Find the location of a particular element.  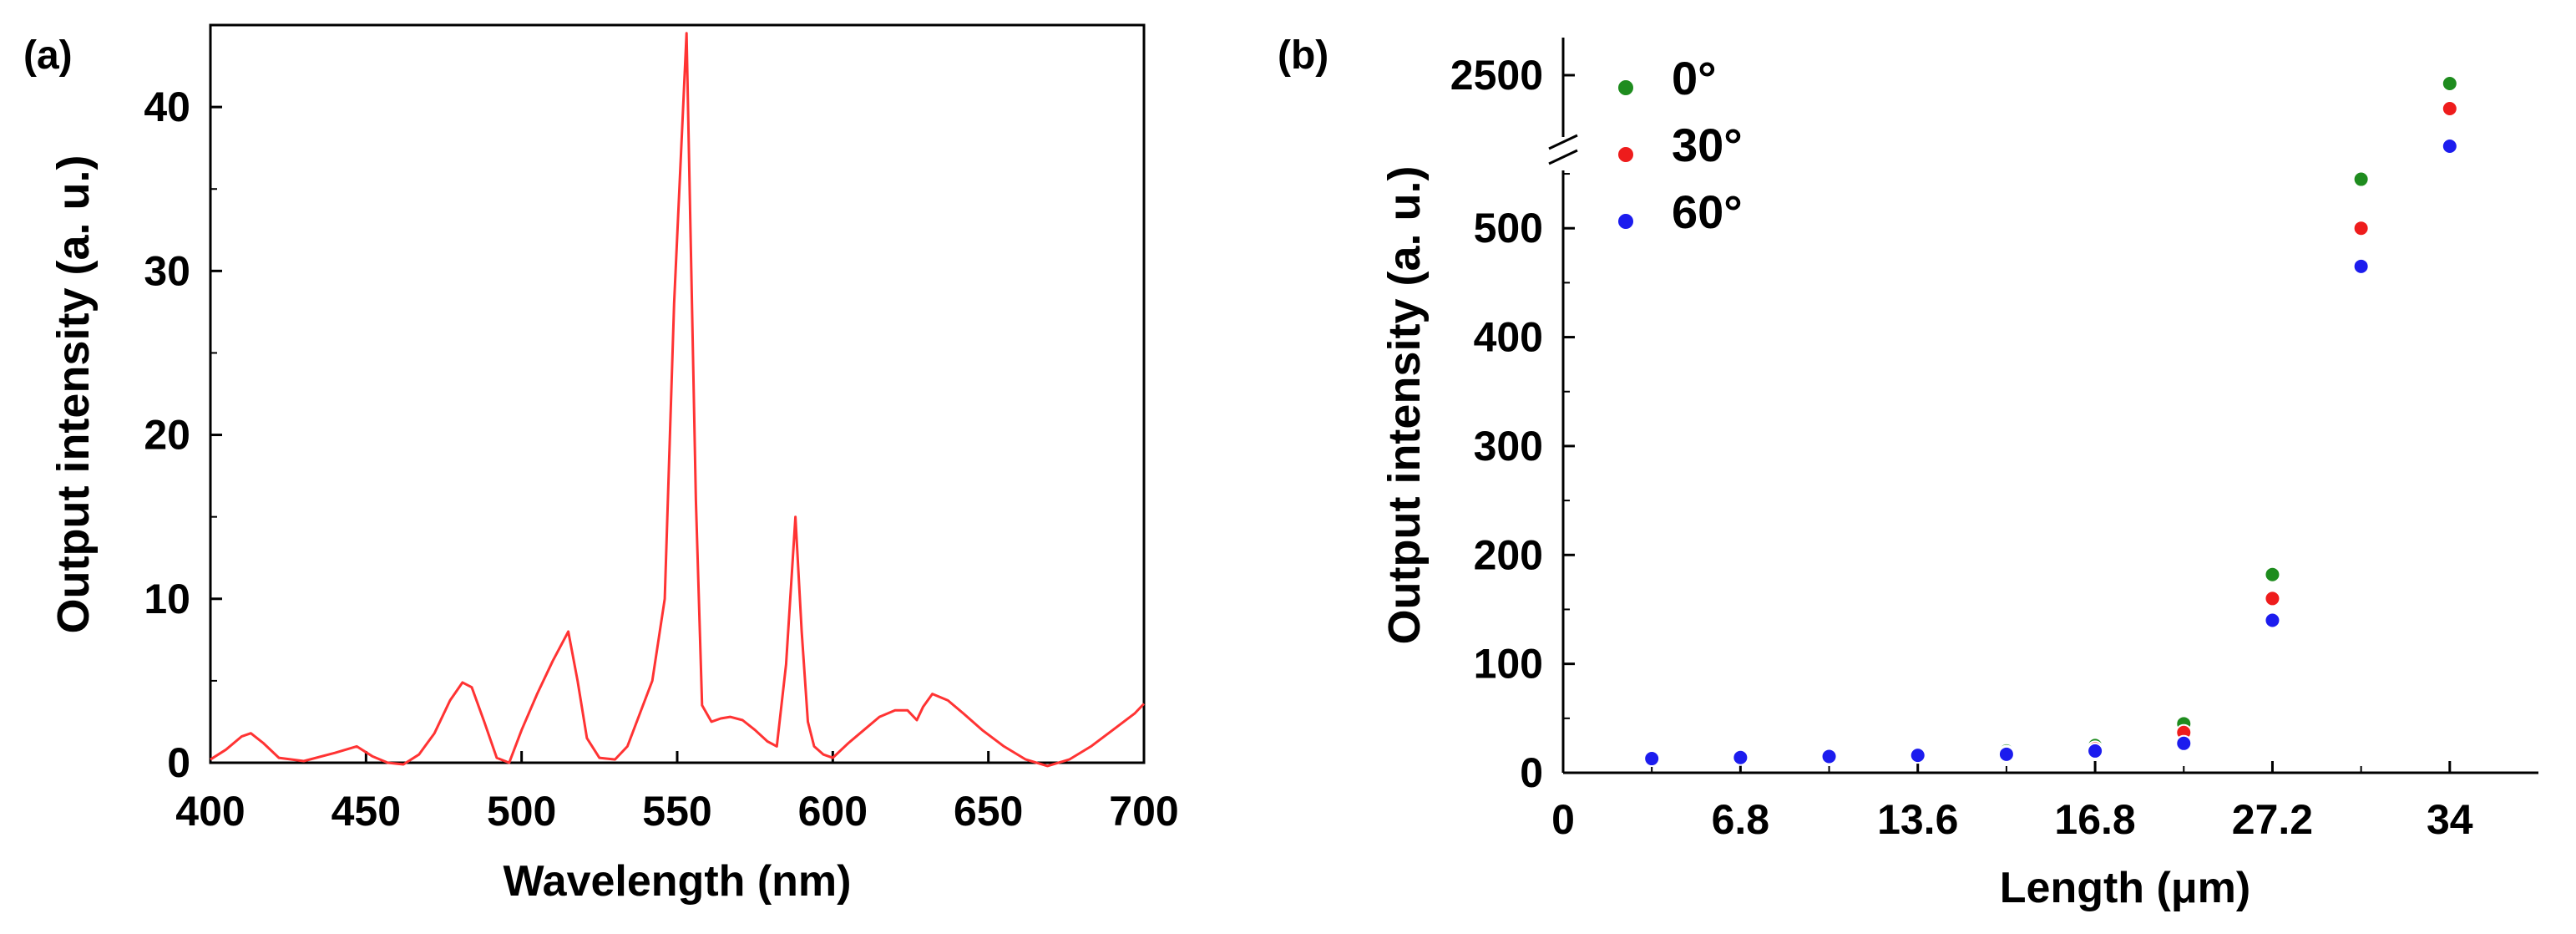

y-tick-label: 400 is located at coordinates (1508, 337).